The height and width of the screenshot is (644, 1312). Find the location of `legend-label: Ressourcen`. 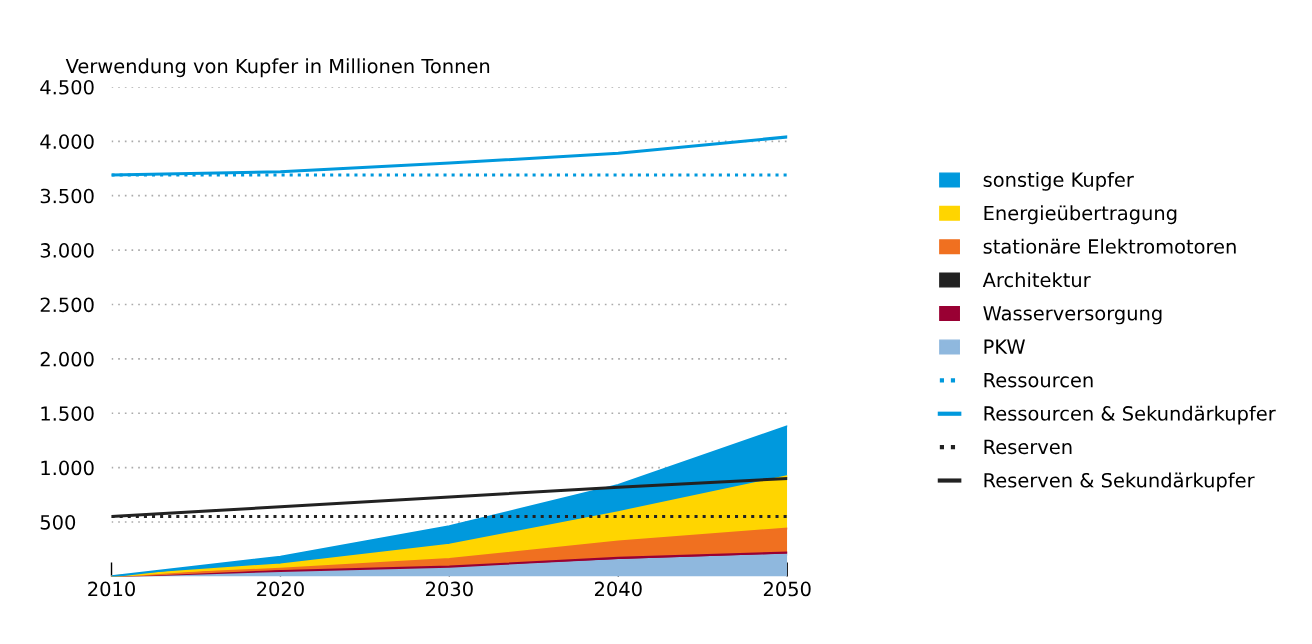

legend-label: Ressourcen is located at coordinates (1038, 380).